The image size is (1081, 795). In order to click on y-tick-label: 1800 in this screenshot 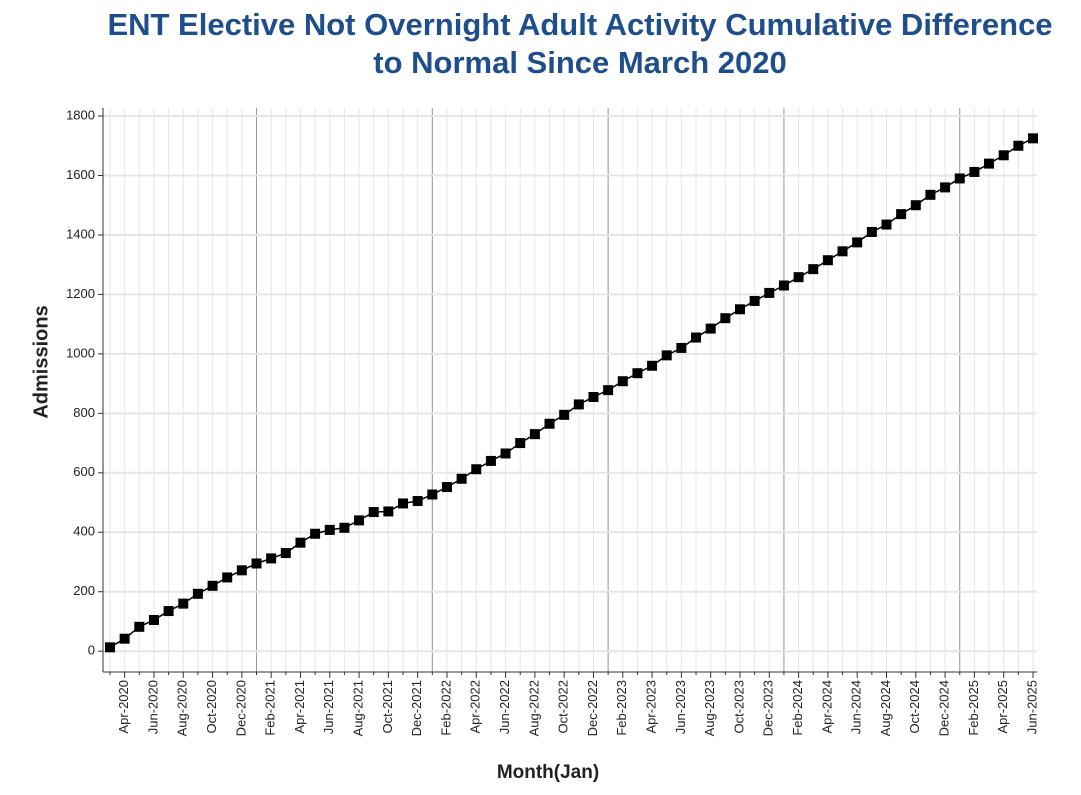, I will do `click(80, 114)`.